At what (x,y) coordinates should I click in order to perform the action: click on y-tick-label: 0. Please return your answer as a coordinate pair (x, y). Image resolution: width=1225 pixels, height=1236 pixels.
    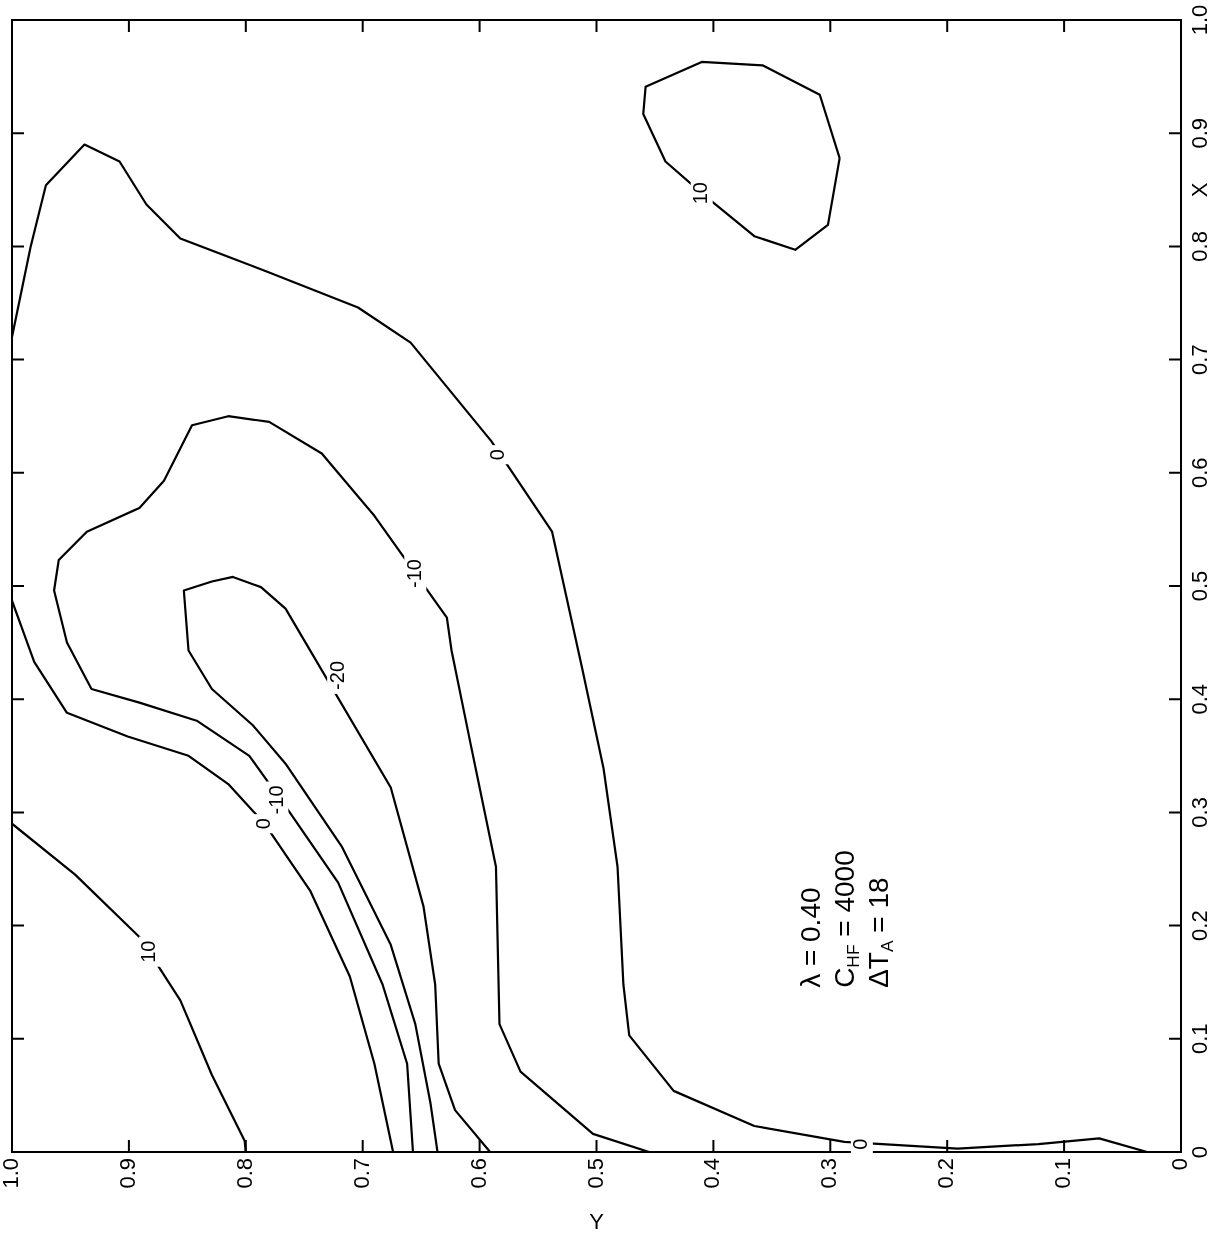
    Looking at the image, I should click on (1200, 1152).